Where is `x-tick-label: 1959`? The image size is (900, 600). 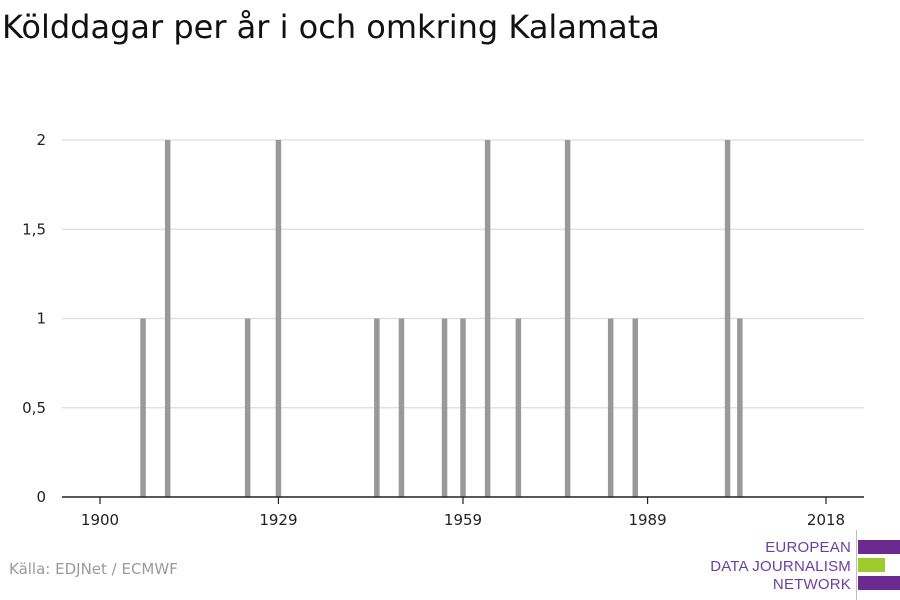
x-tick-label: 1959 is located at coordinates (463, 520).